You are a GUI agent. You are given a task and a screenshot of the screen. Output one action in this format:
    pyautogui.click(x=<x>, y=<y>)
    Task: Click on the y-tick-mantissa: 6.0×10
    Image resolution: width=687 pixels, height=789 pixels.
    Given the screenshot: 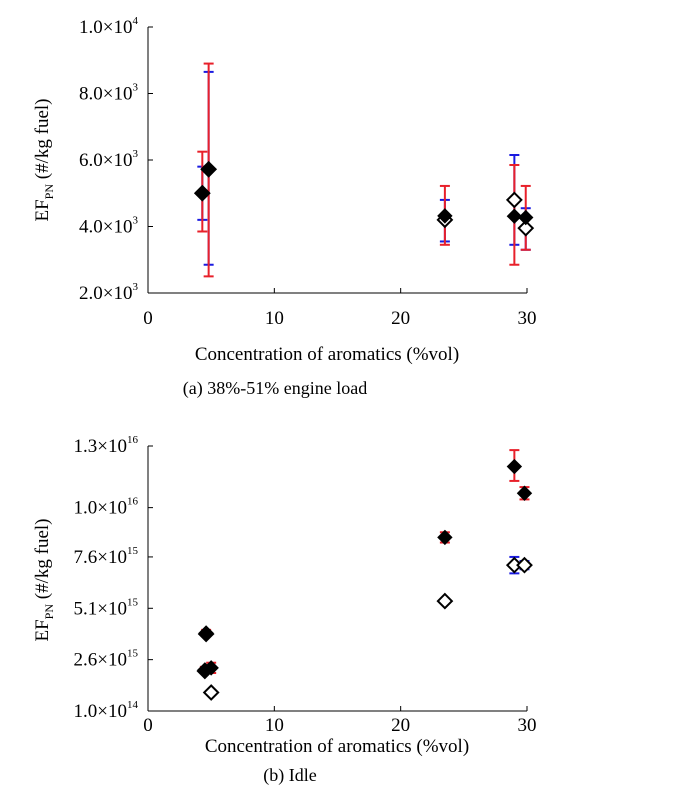 What is the action you would take?
    pyautogui.click(x=105, y=160)
    